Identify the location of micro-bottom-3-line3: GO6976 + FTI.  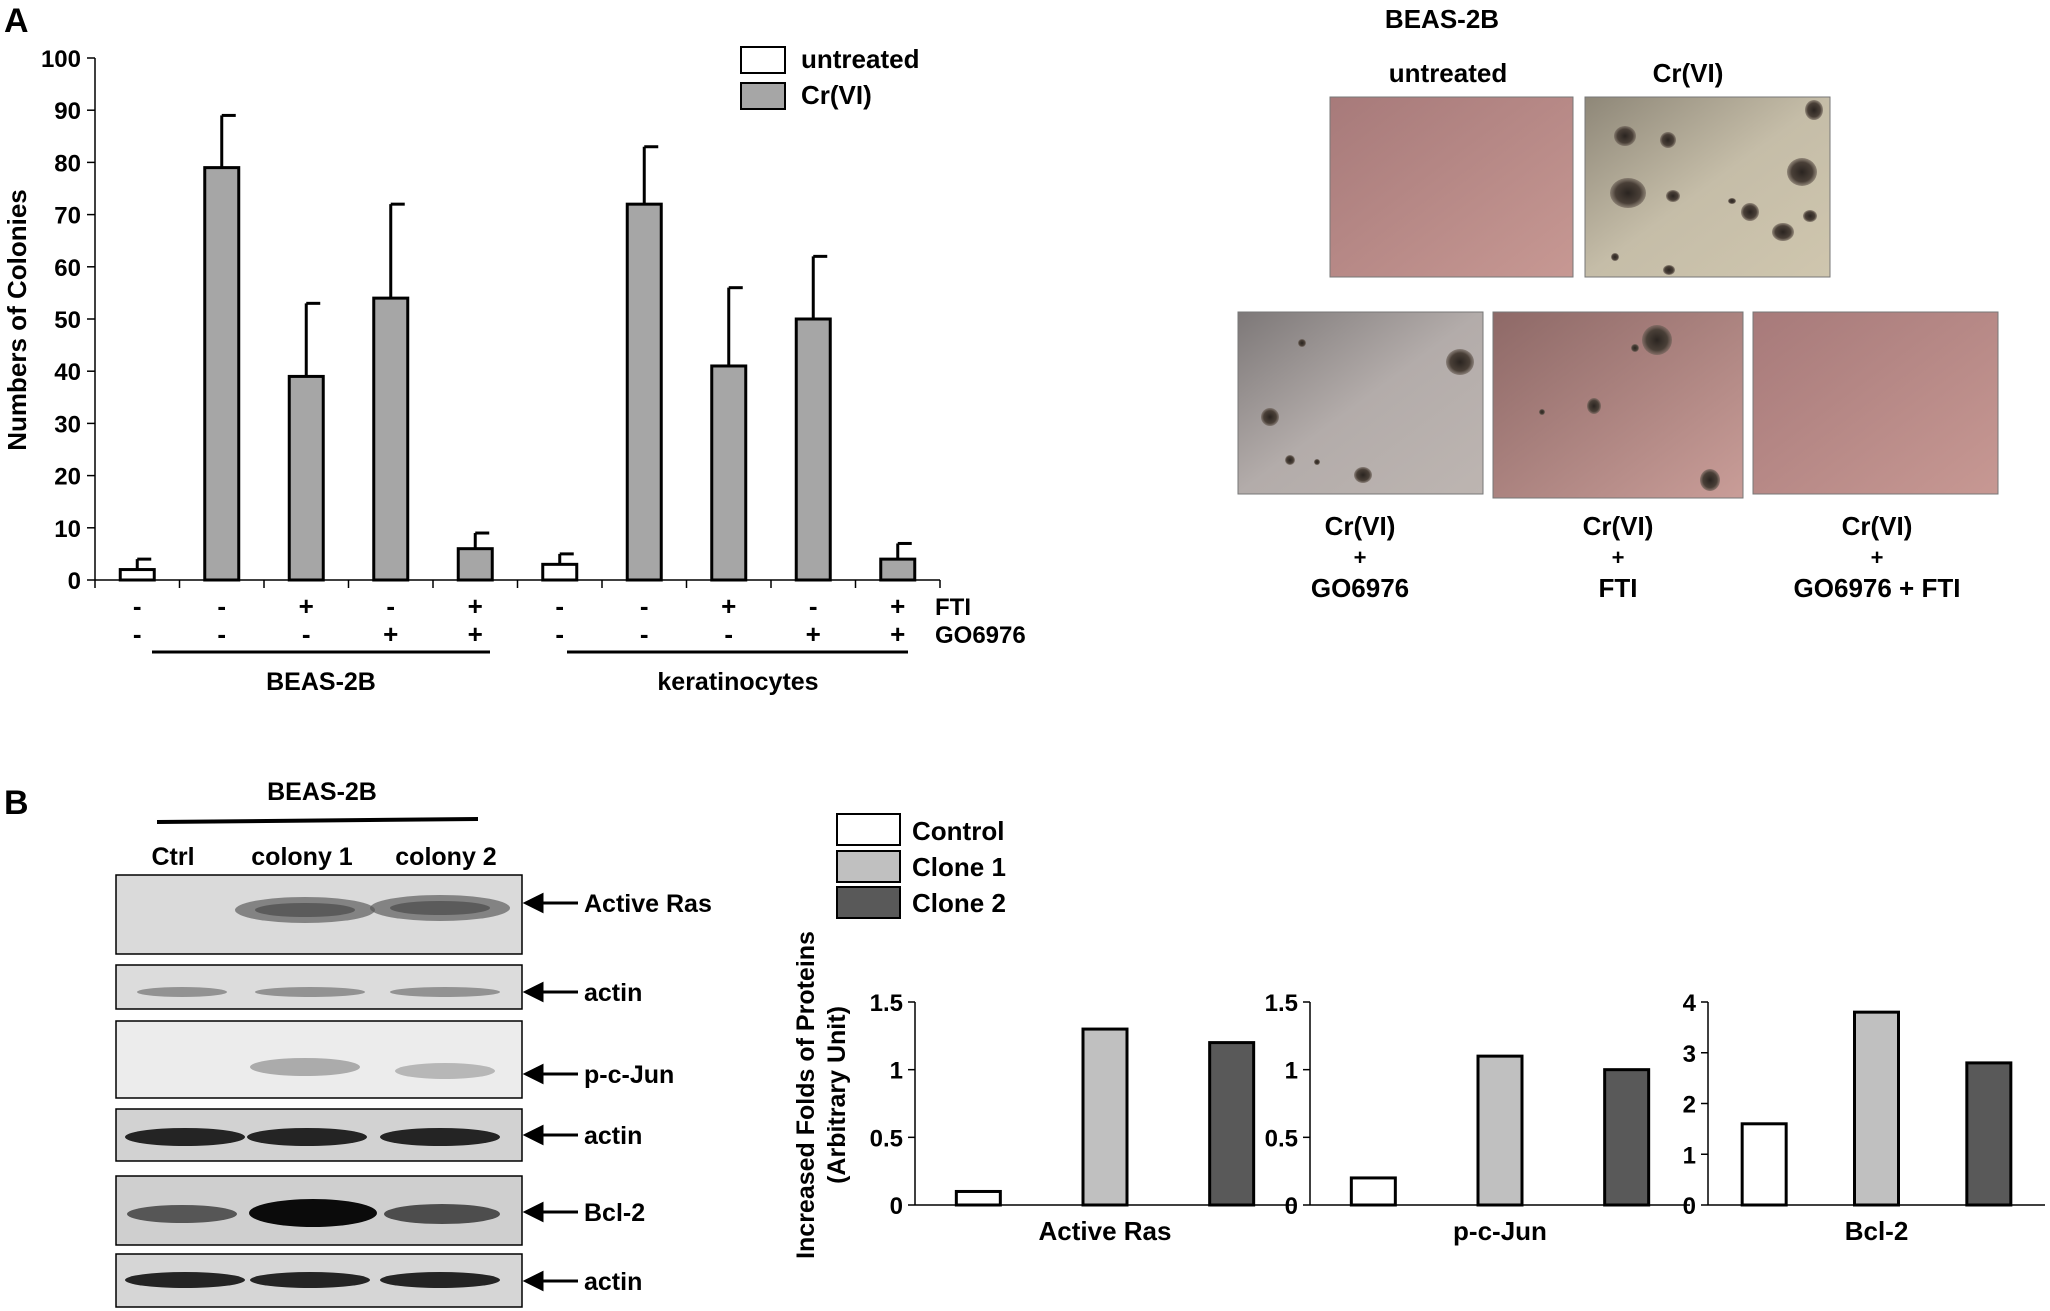
(1877, 588).